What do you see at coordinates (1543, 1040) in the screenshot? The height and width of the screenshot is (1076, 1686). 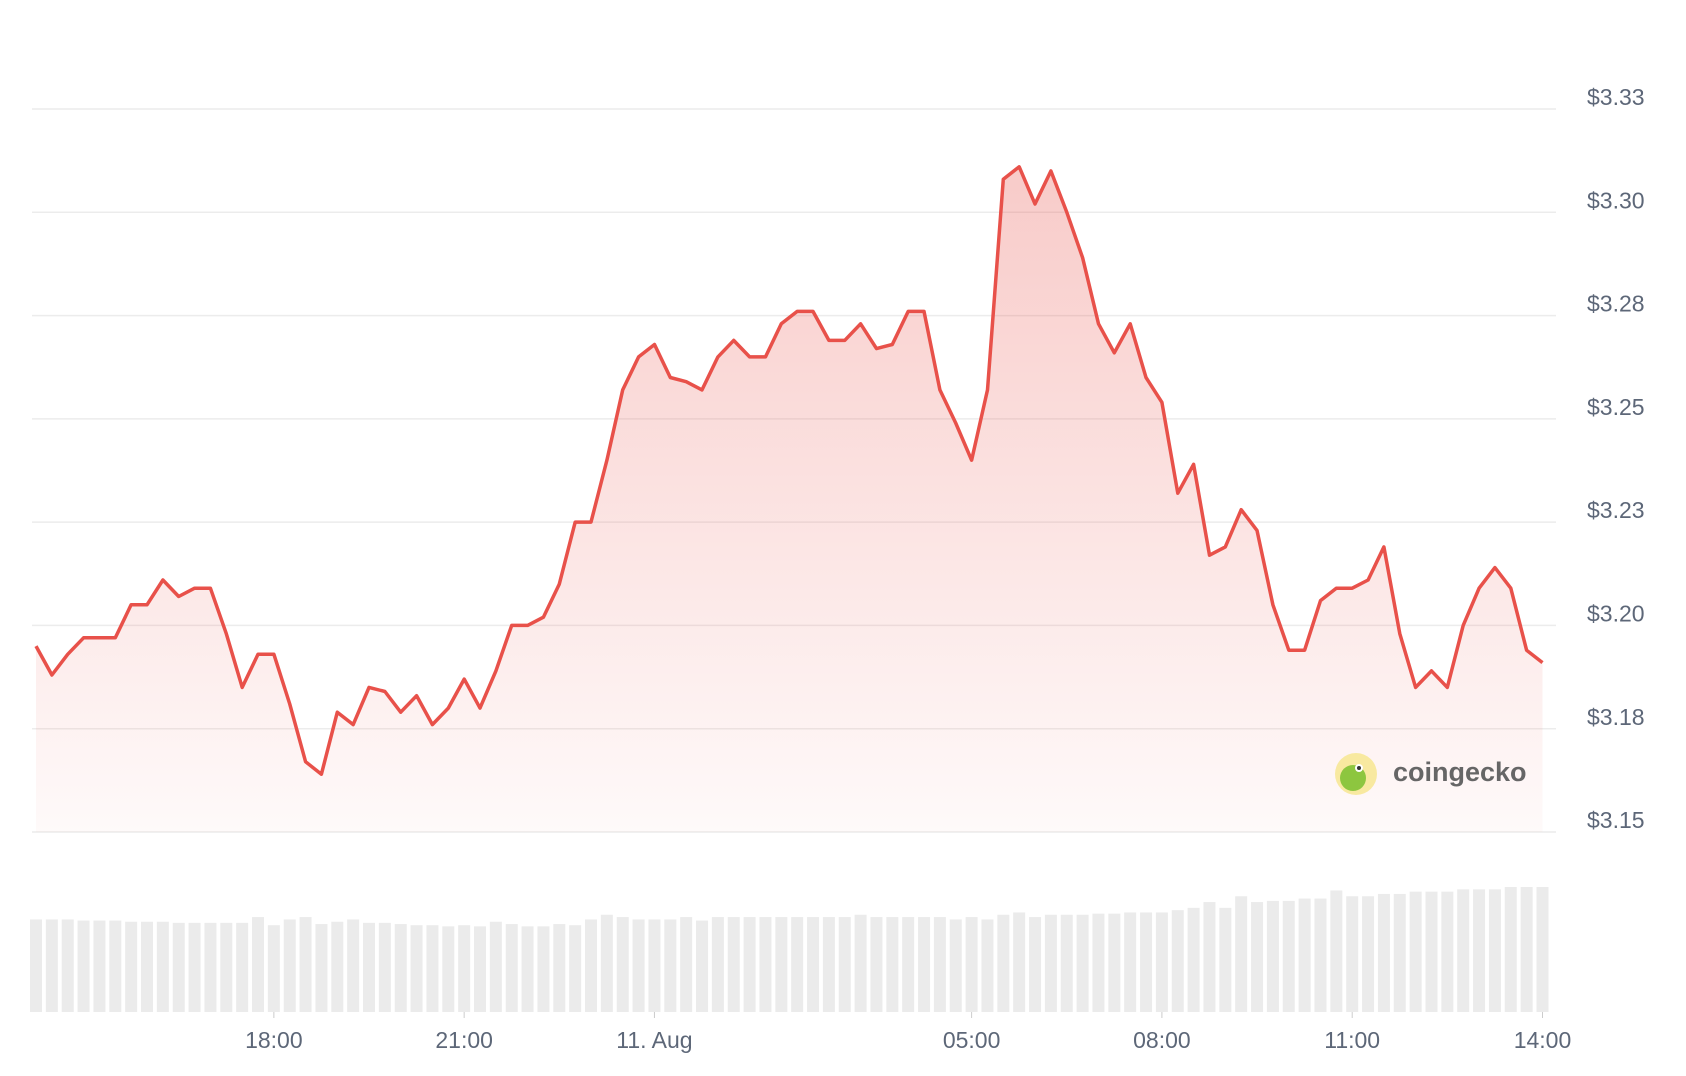 I see `x-tick-label: 14:00` at bounding box center [1543, 1040].